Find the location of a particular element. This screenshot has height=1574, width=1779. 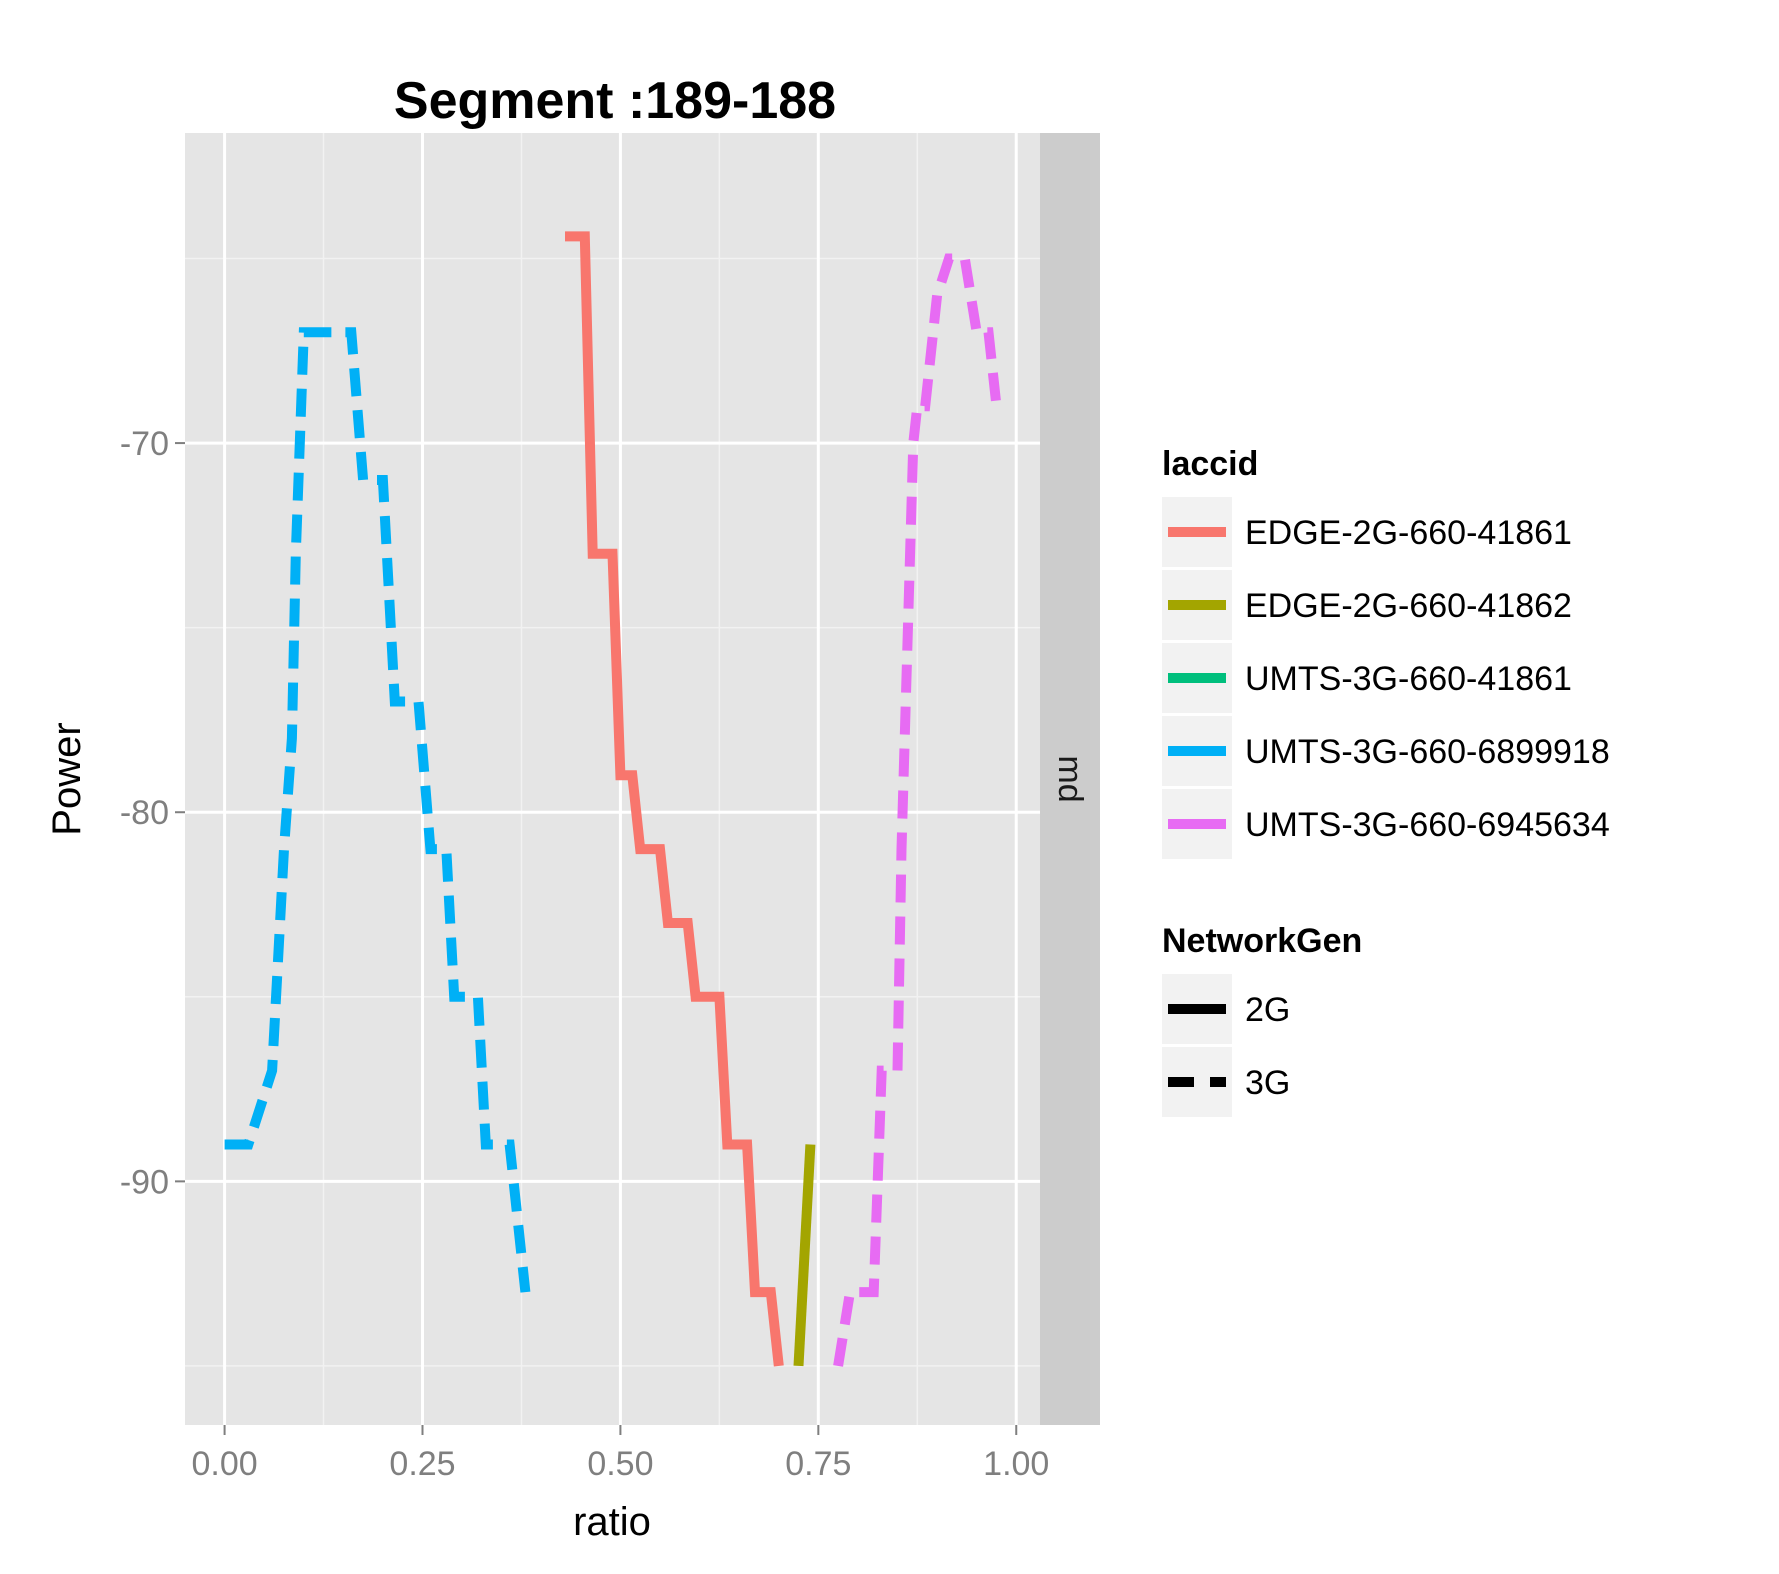

y-tick-label: -70 is located at coordinates (144, 444).